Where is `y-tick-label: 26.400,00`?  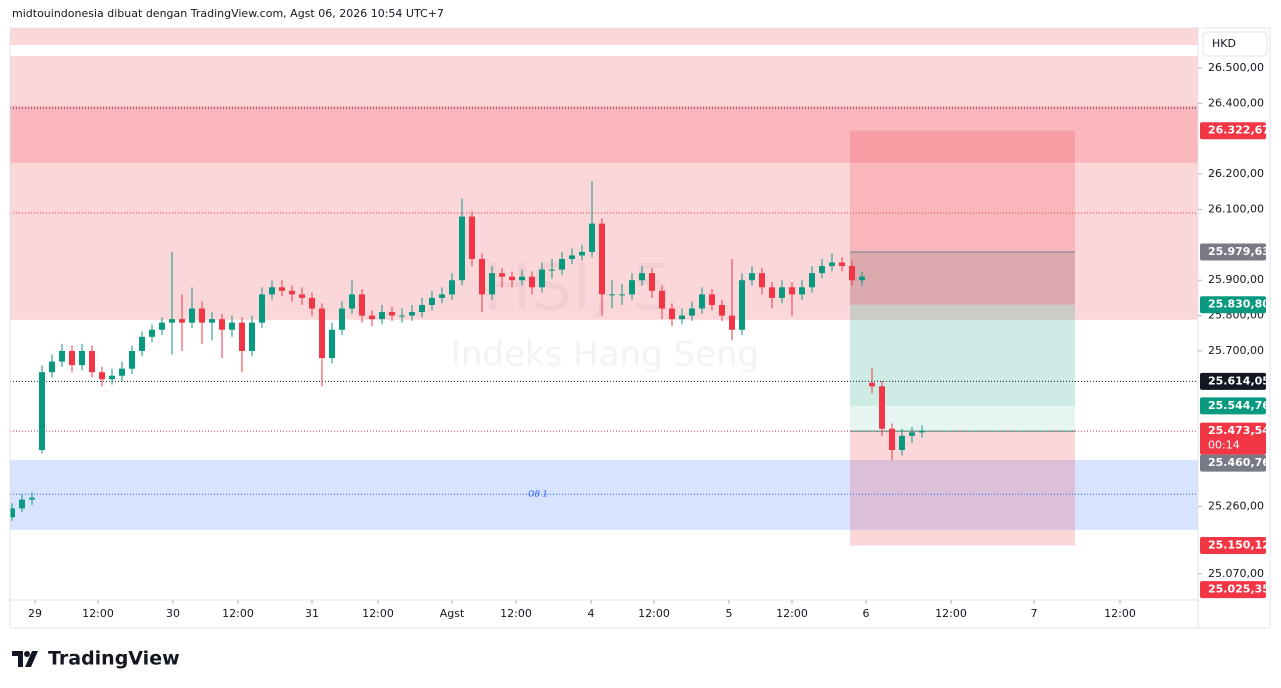
y-tick-label: 26.400,00 is located at coordinates (1236, 102).